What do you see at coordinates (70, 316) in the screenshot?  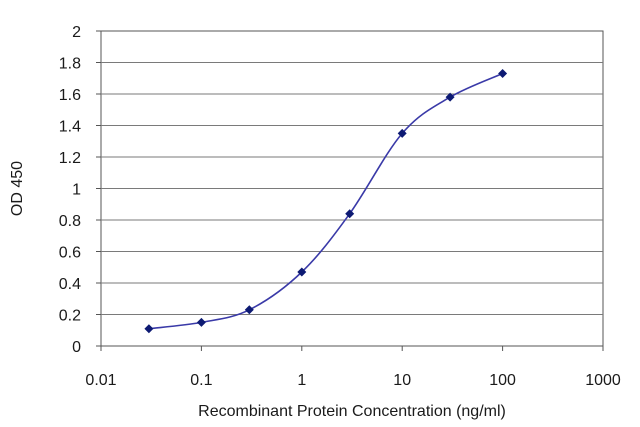 I see `y-tick-label: 0.2` at bounding box center [70, 316].